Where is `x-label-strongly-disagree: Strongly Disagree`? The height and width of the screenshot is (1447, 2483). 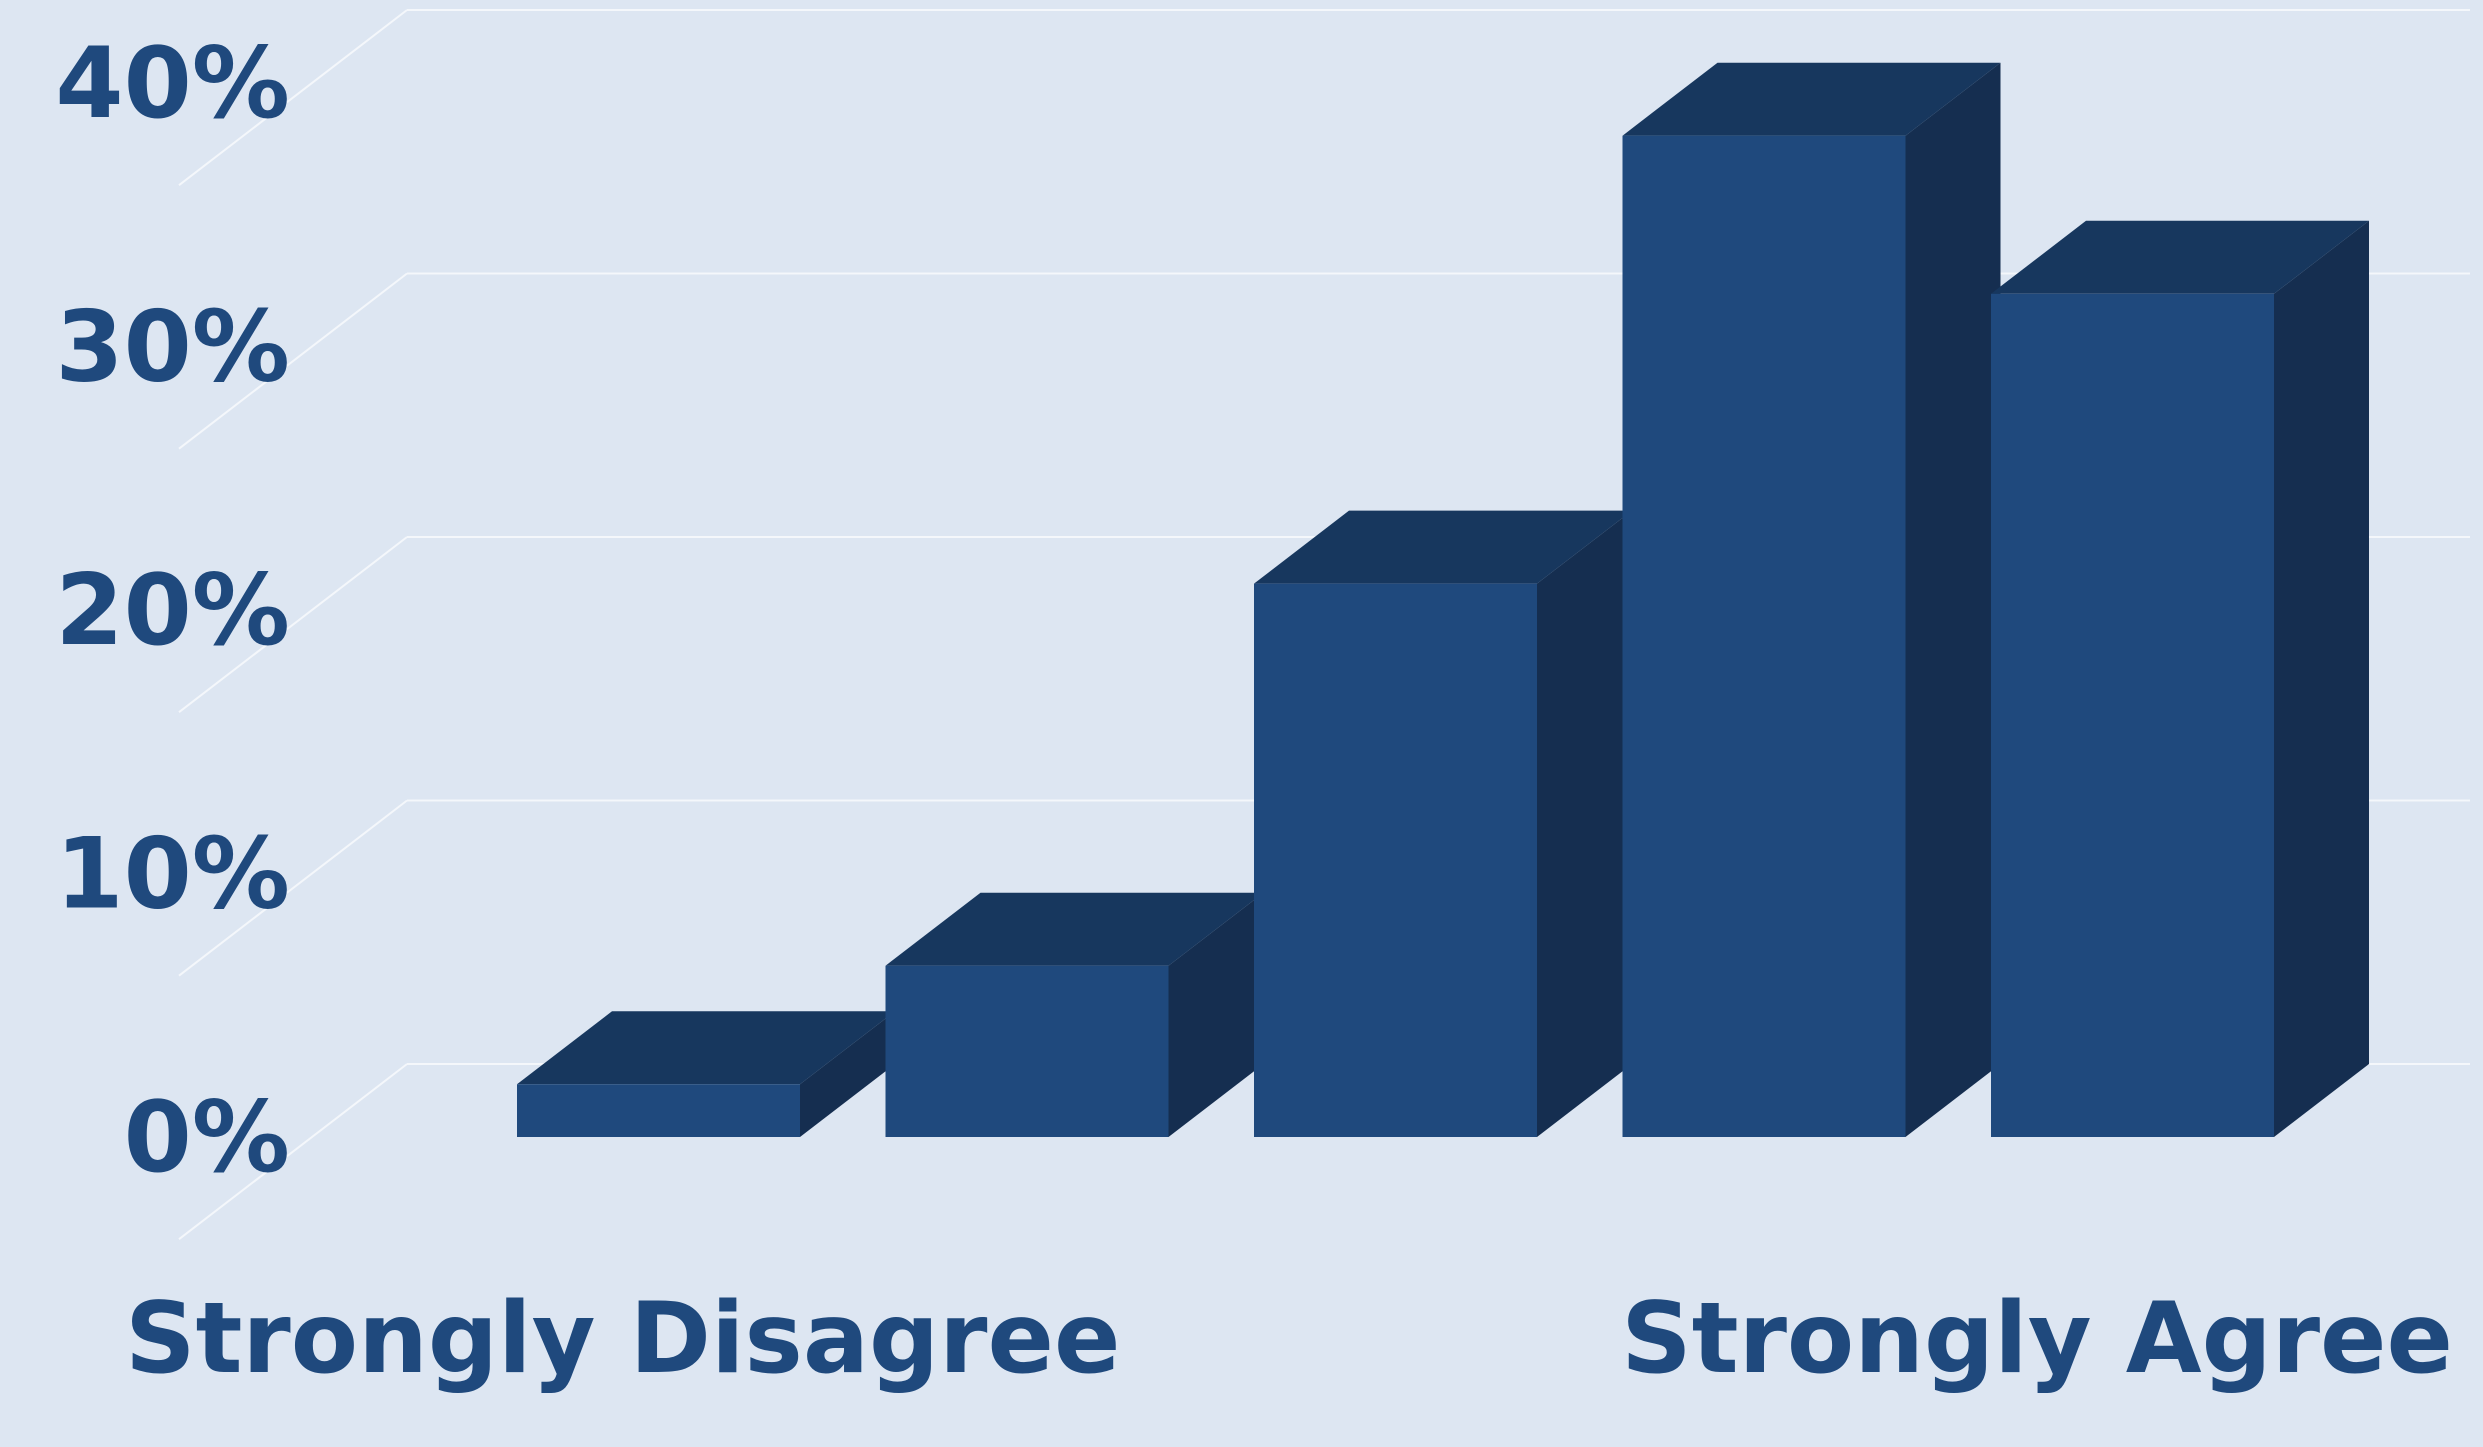 x-label-strongly-disagree: Strongly Disagree is located at coordinates (623, 1339).